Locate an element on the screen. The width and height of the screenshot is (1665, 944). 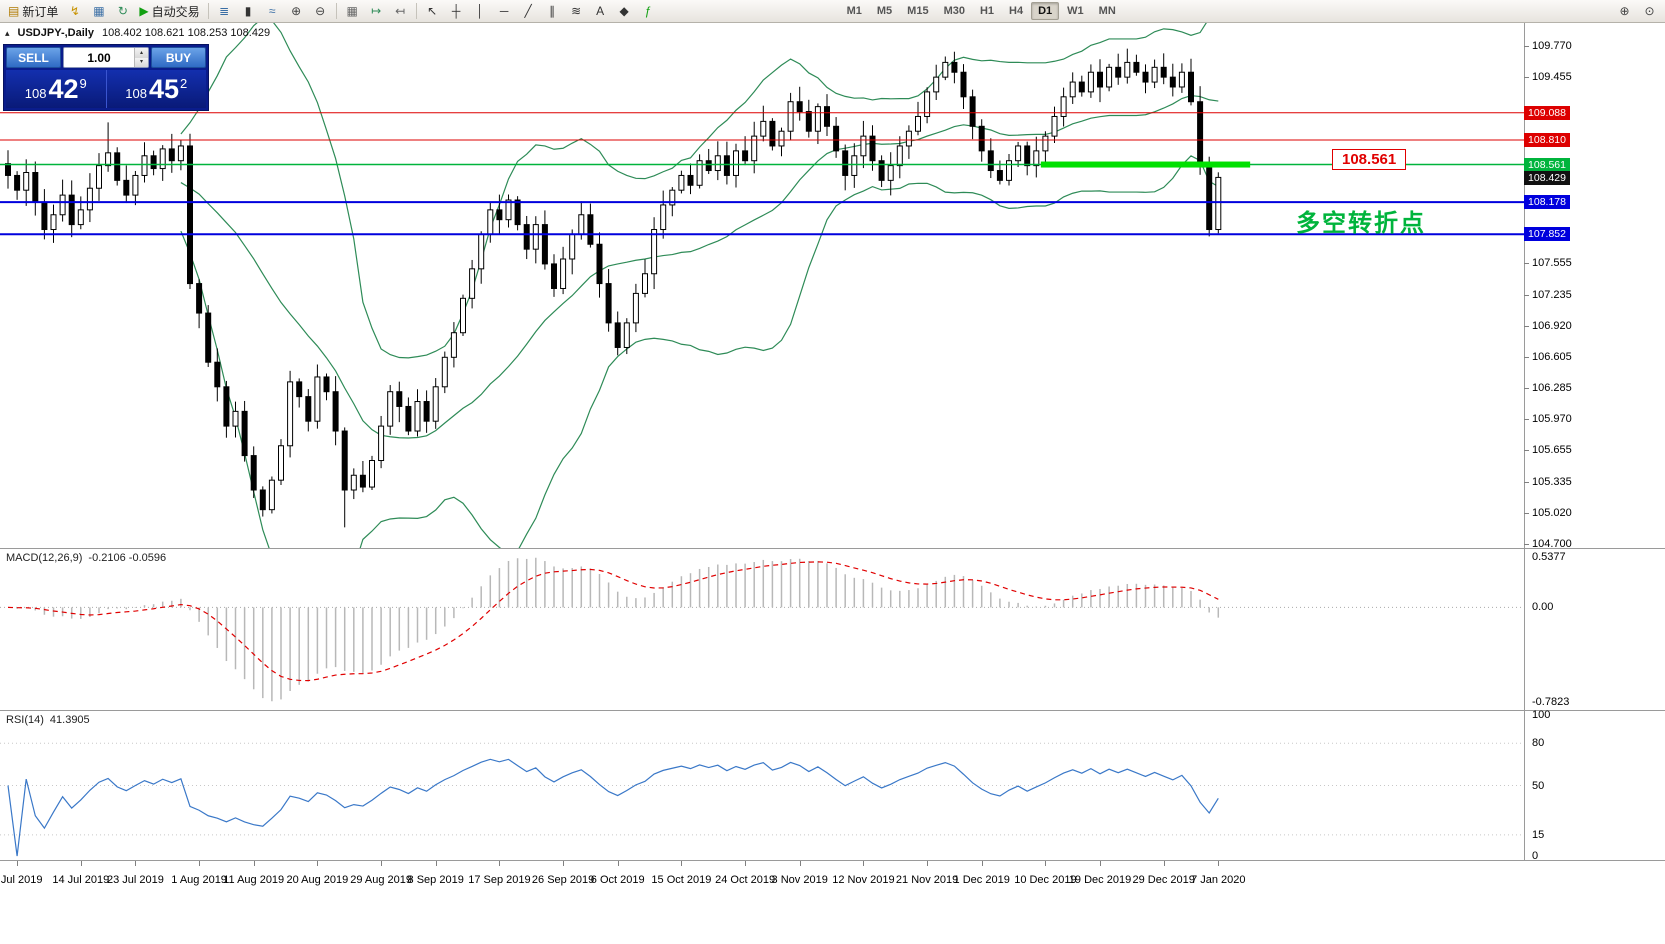
chart-ohlc-values: 108.402 108.621 108.253 108.429 is located at coordinates (186, 33).